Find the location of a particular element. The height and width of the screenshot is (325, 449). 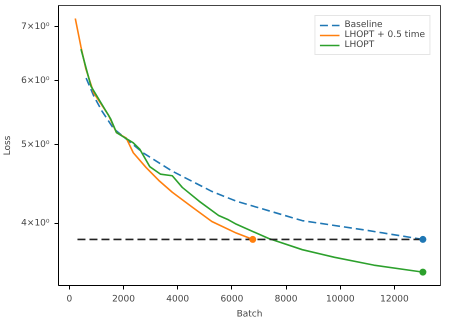

y-axis-title: Loss is located at coordinates (8, 145).